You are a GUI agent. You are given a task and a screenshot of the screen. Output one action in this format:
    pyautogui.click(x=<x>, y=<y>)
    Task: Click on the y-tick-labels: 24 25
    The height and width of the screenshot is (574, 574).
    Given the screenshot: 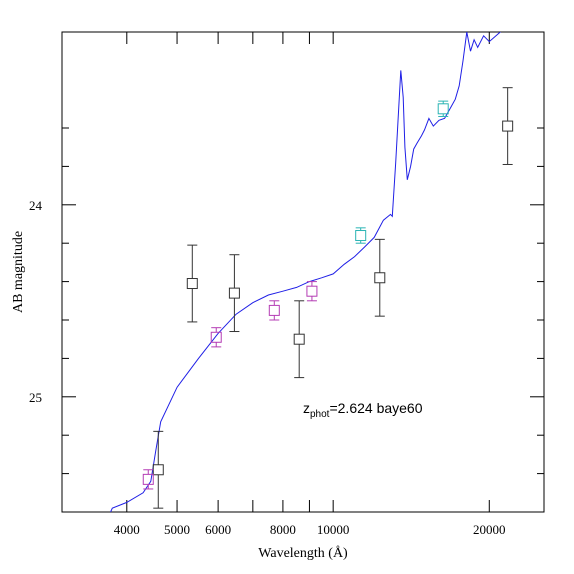 What is the action you would take?
    pyautogui.click(x=36, y=301)
    